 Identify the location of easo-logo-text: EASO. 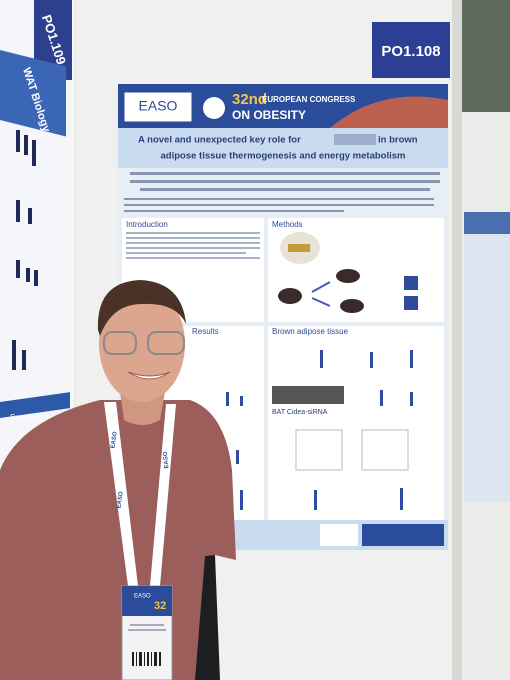
(158, 106).